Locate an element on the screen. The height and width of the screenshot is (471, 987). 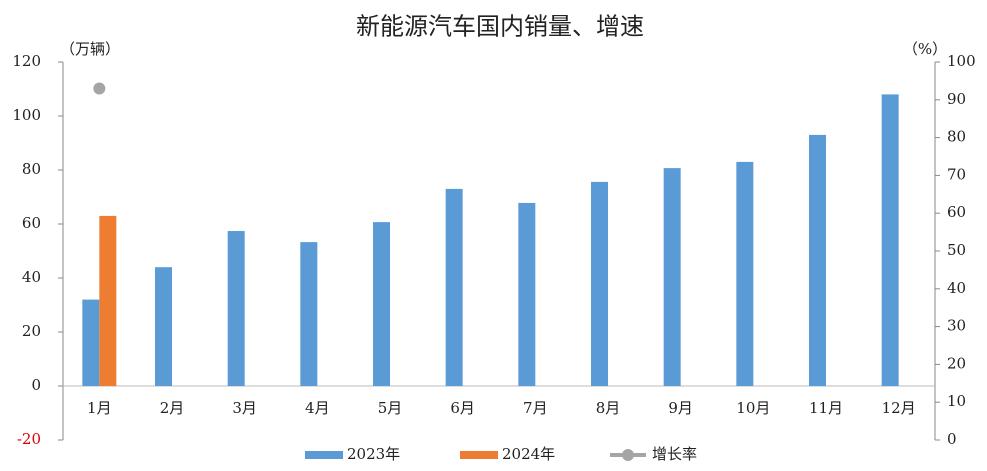
legend-label: 2023年 is located at coordinates (373, 454).